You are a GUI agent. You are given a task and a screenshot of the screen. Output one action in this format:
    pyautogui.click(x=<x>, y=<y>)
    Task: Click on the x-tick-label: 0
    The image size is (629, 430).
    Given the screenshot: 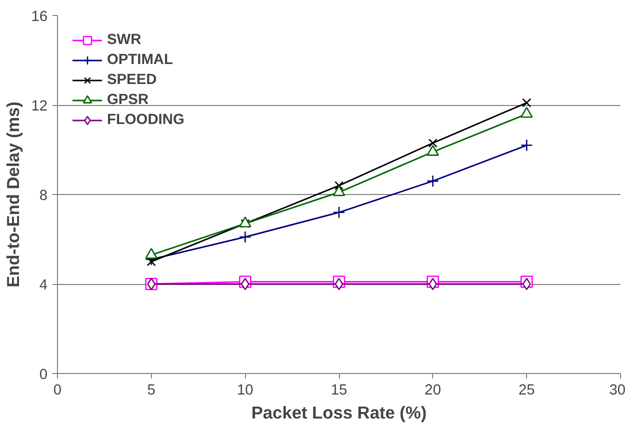 What is the action you would take?
    pyautogui.click(x=57, y=390)
    